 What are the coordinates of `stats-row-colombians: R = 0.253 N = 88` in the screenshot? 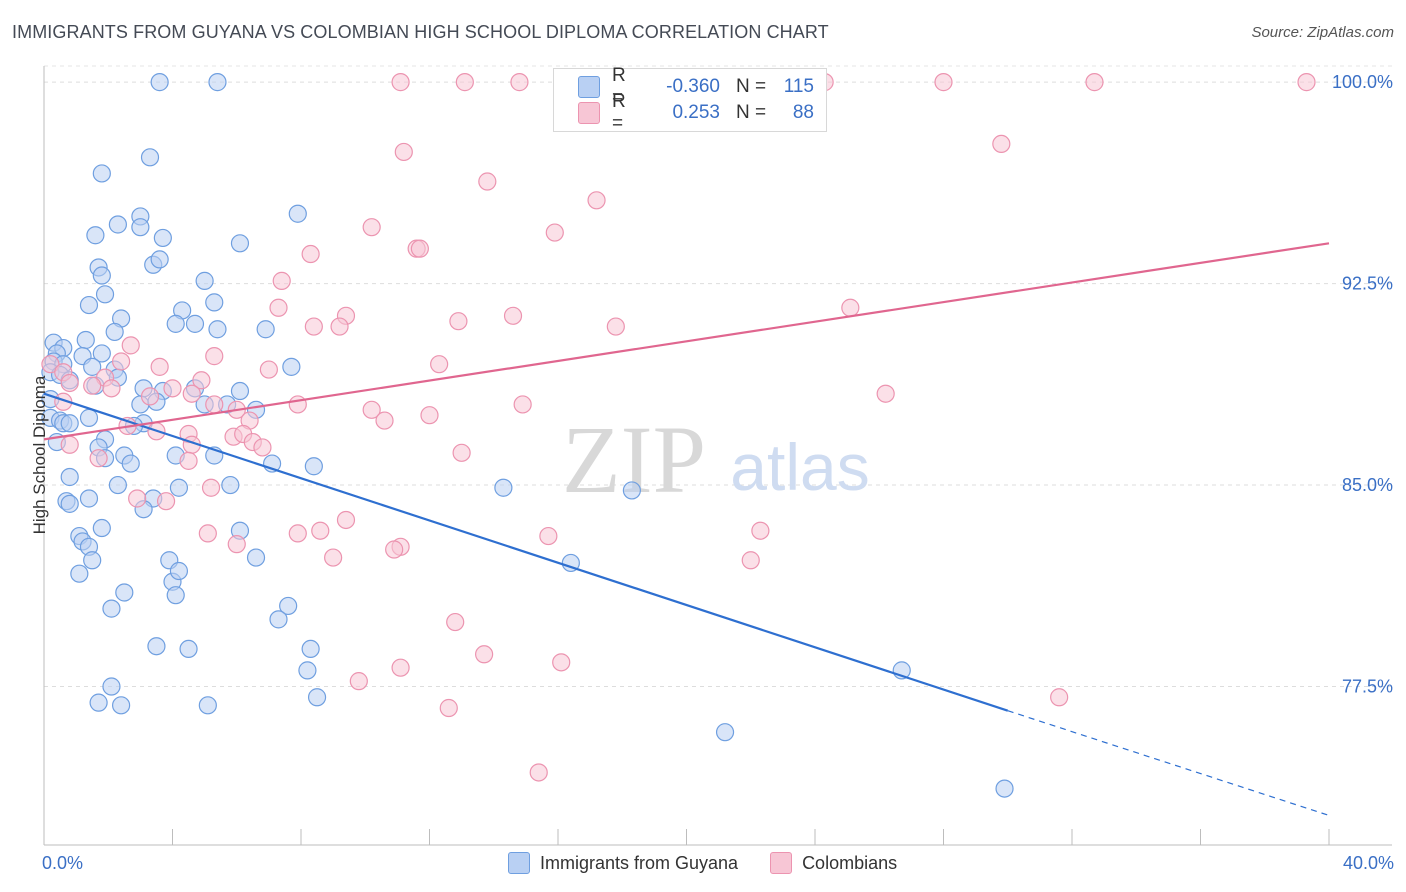 It's located at (696, 112).